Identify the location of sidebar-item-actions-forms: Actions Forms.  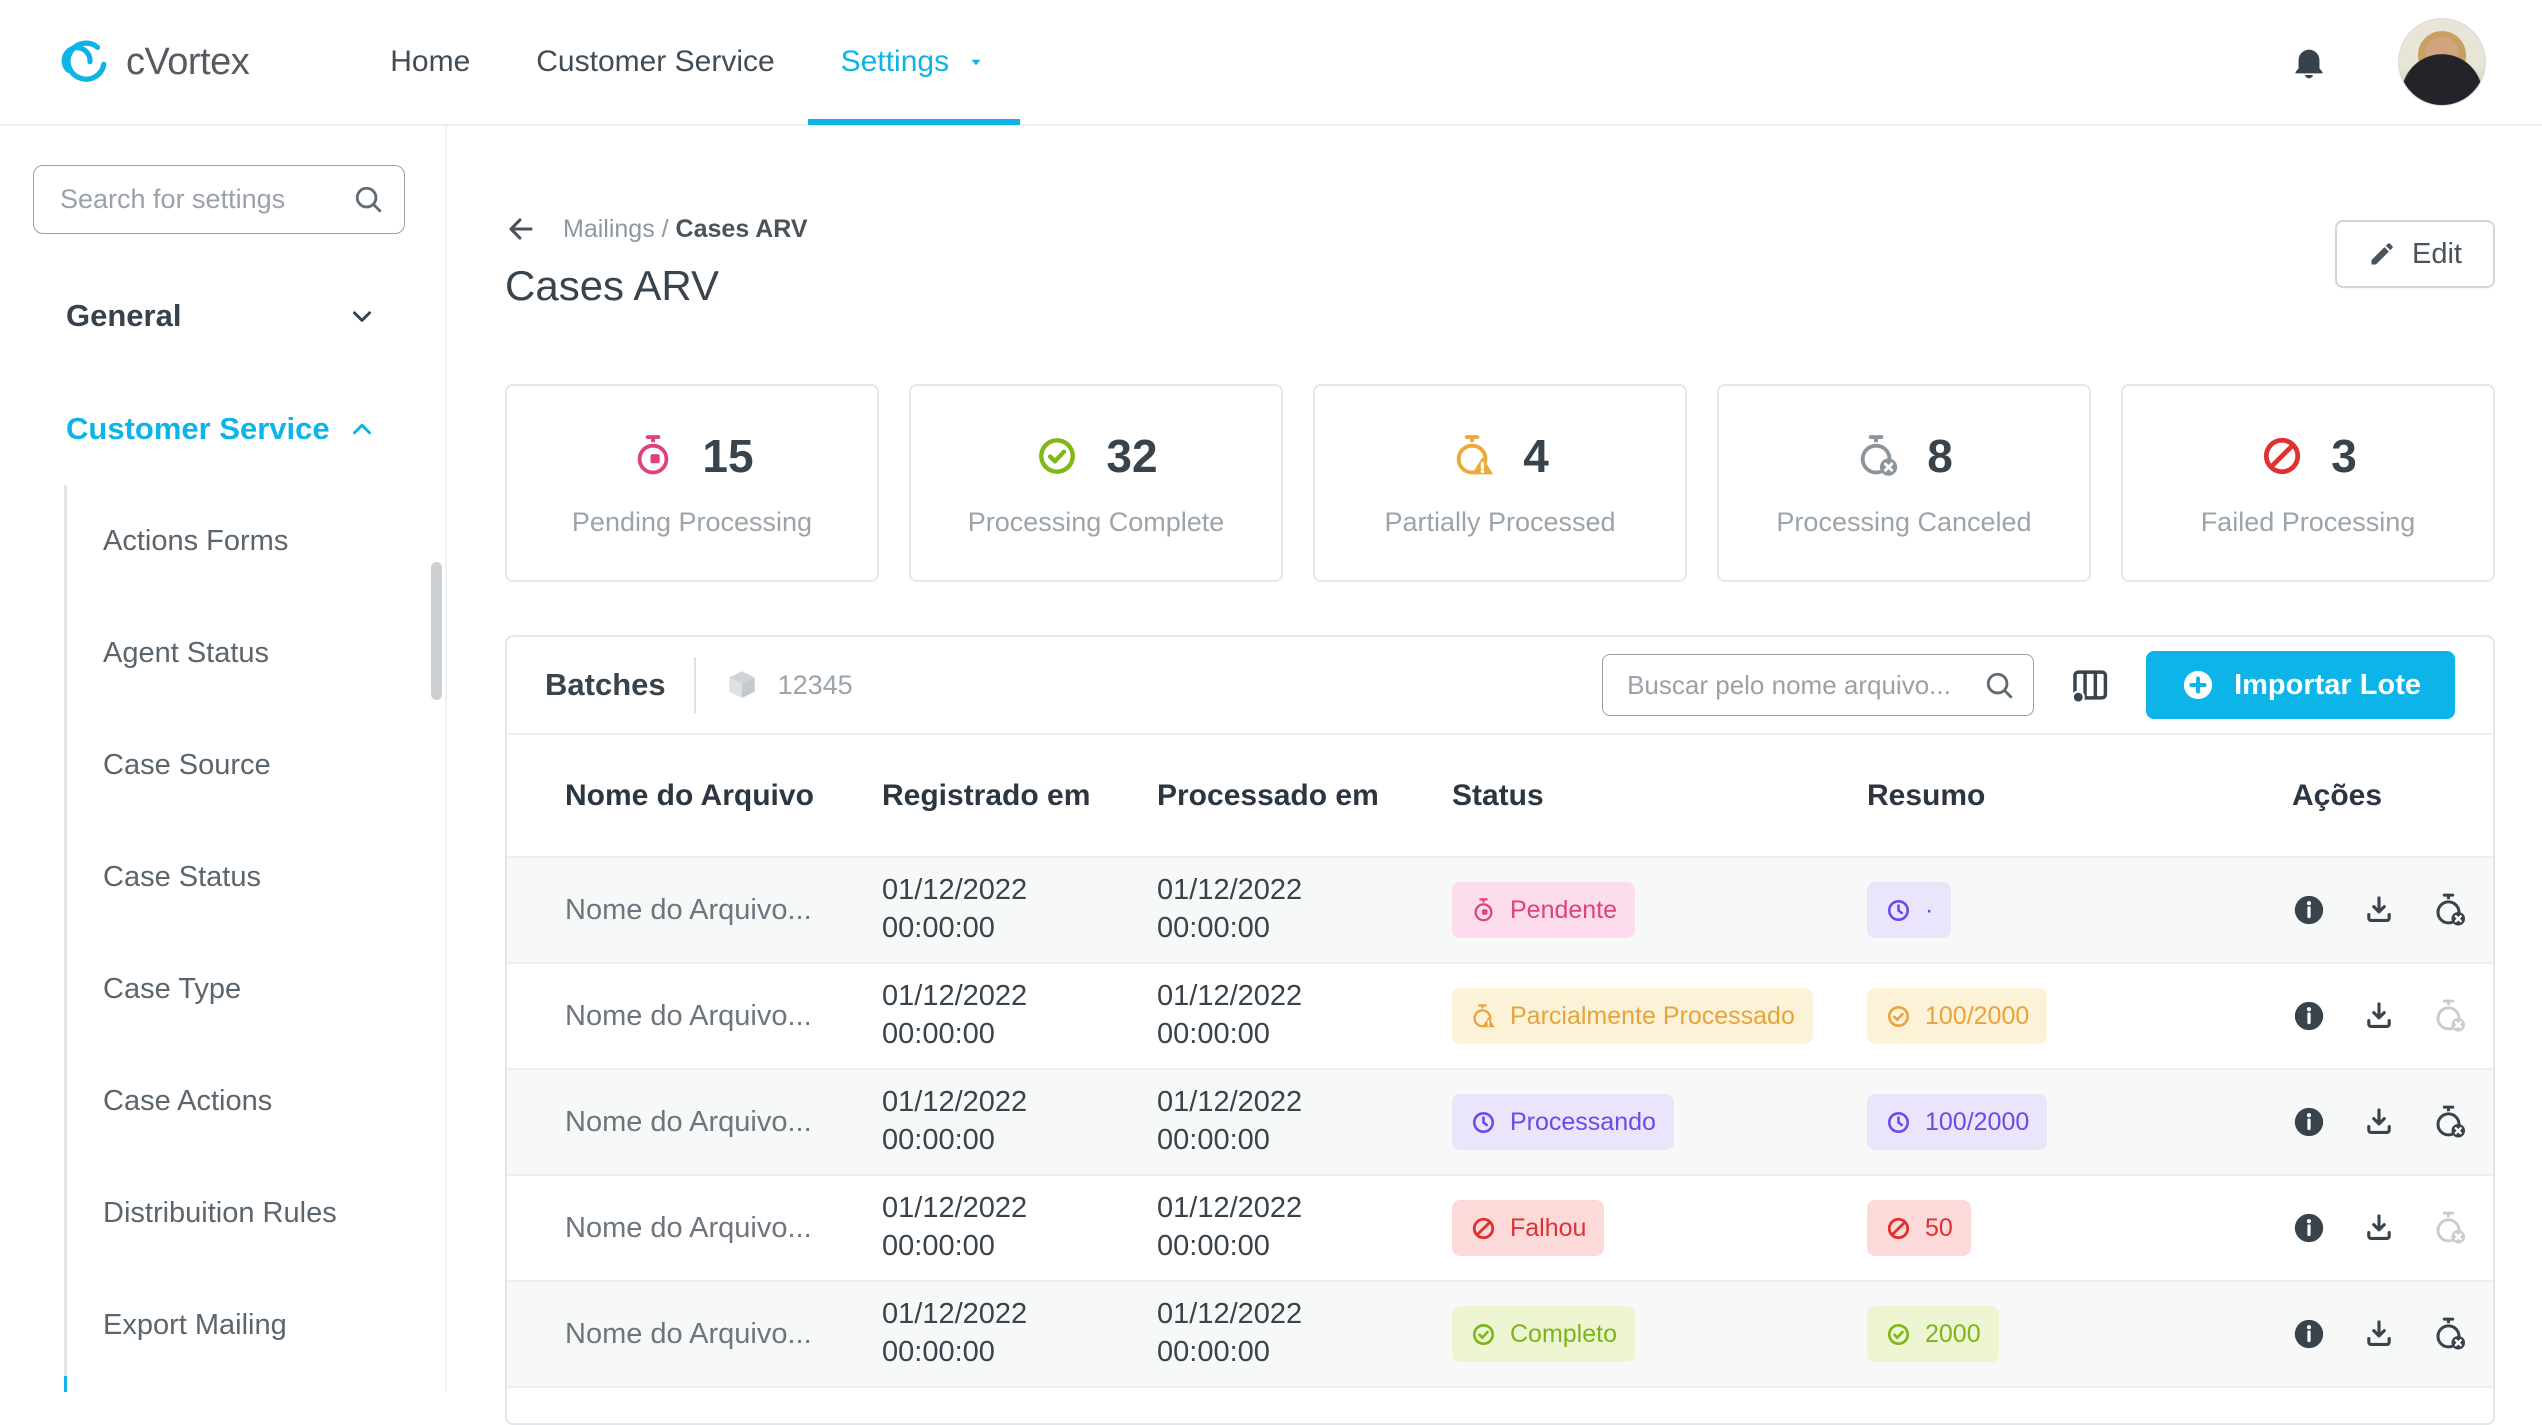
(196, 540).